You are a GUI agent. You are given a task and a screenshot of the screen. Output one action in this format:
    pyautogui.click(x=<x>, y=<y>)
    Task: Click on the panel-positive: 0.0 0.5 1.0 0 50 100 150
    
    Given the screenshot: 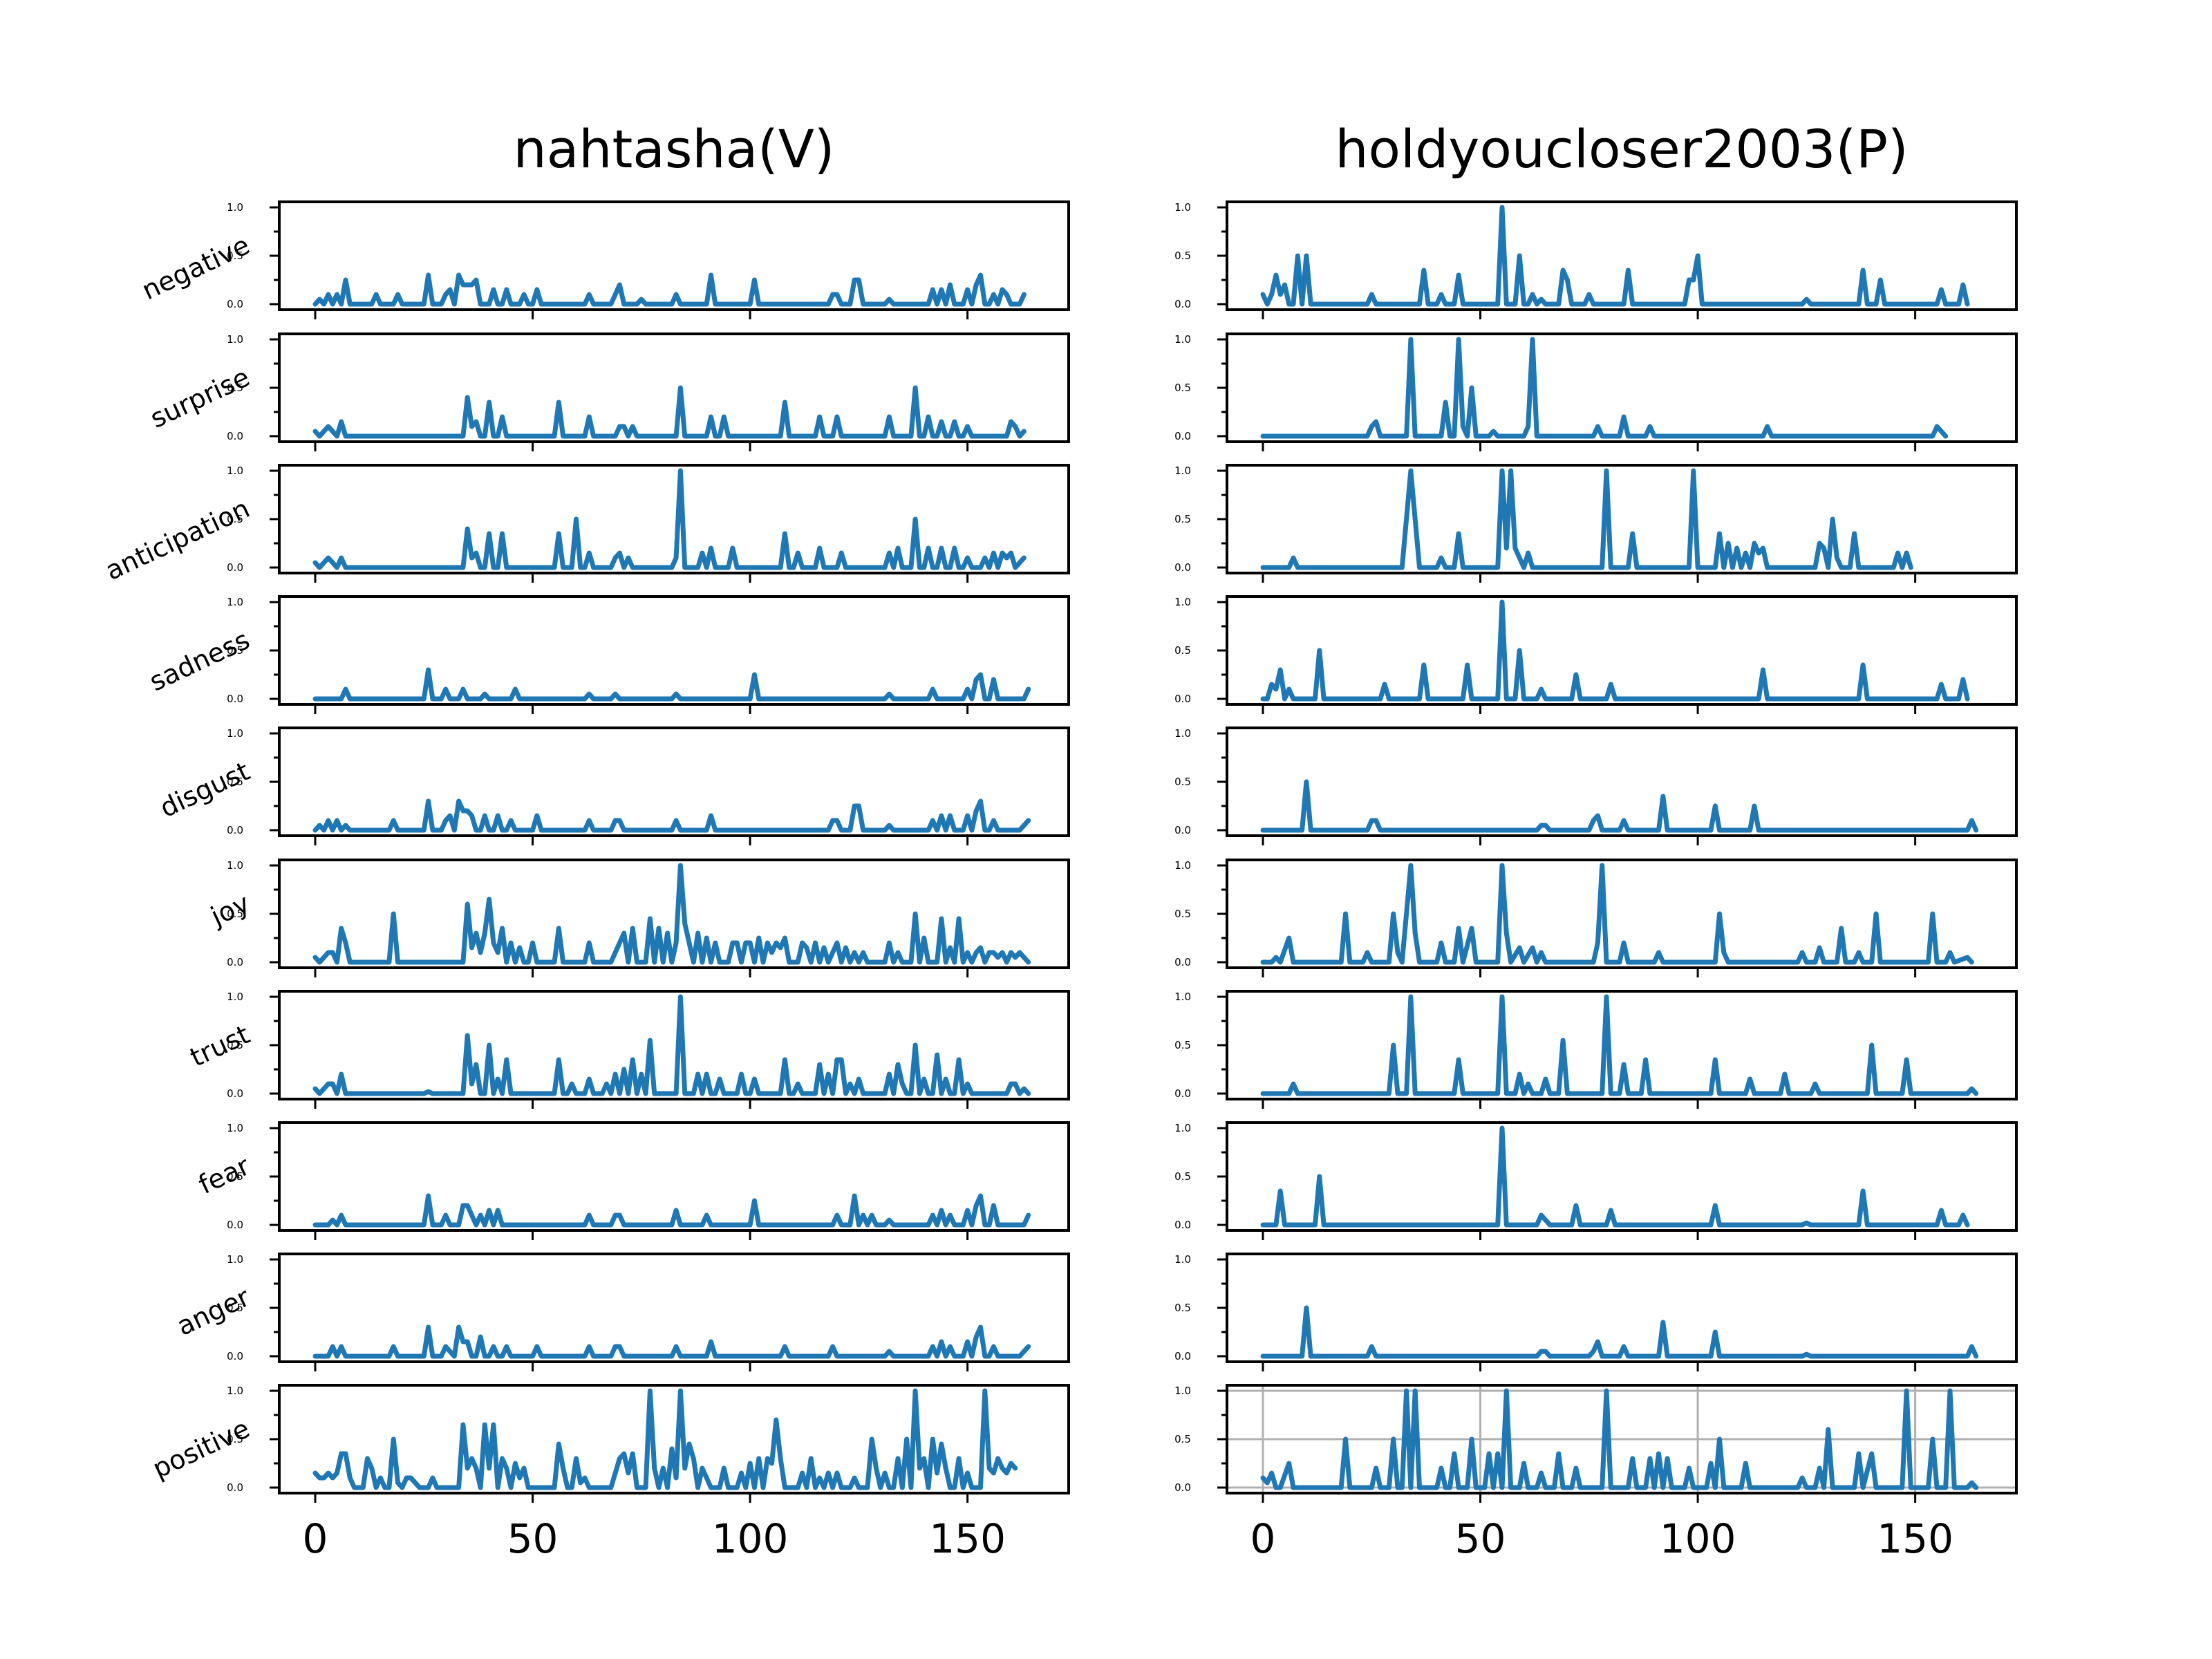 What is the action you would take?
    pyautogui.click(x=1596, y=1473)
    